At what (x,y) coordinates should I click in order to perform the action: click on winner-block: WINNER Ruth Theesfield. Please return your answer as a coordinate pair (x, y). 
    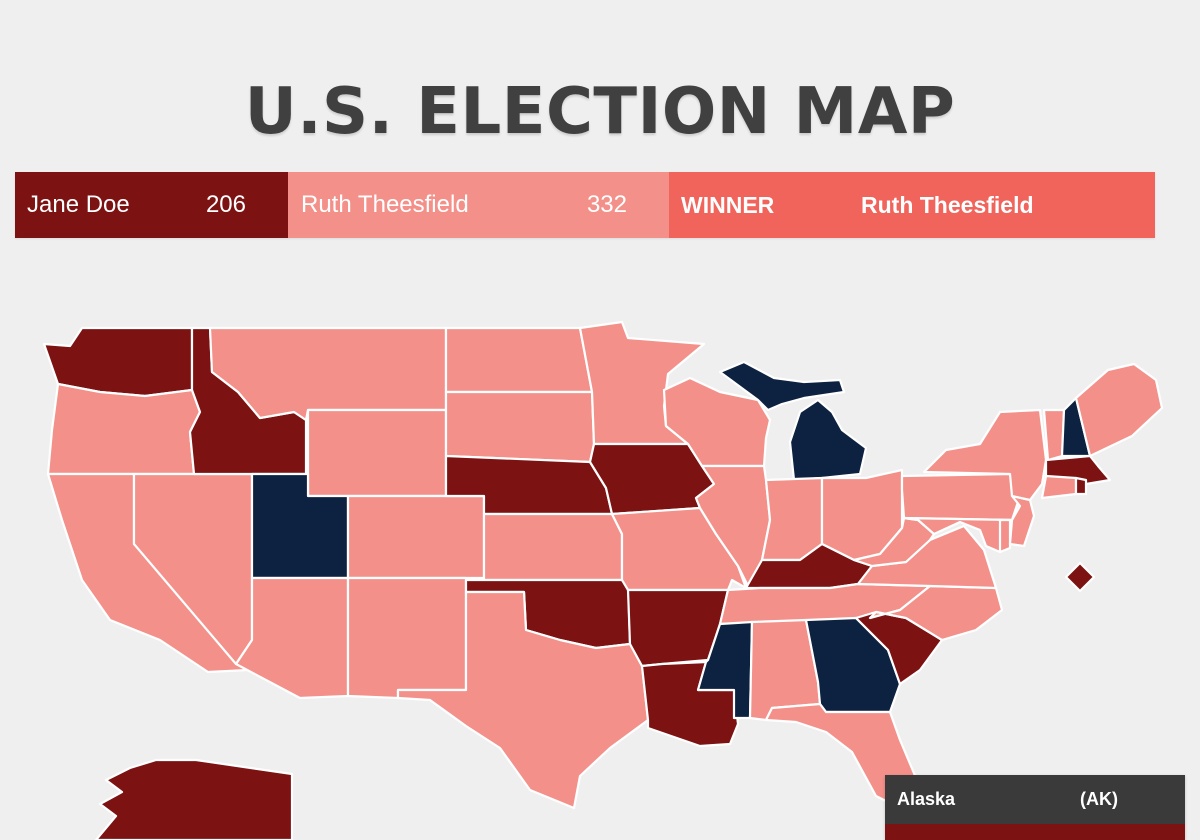
    Looking at the image, I should click on (912, 205).